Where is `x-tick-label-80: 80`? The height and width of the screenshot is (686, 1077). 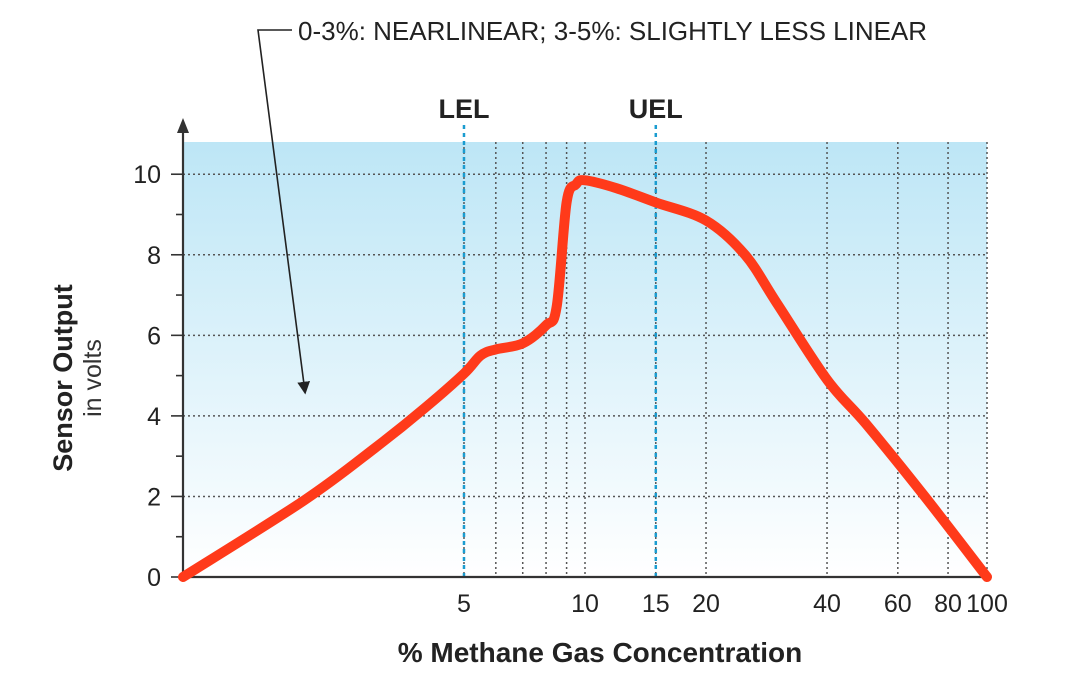
x-tick-label-80: 80 is located at coordinates (948, 604).